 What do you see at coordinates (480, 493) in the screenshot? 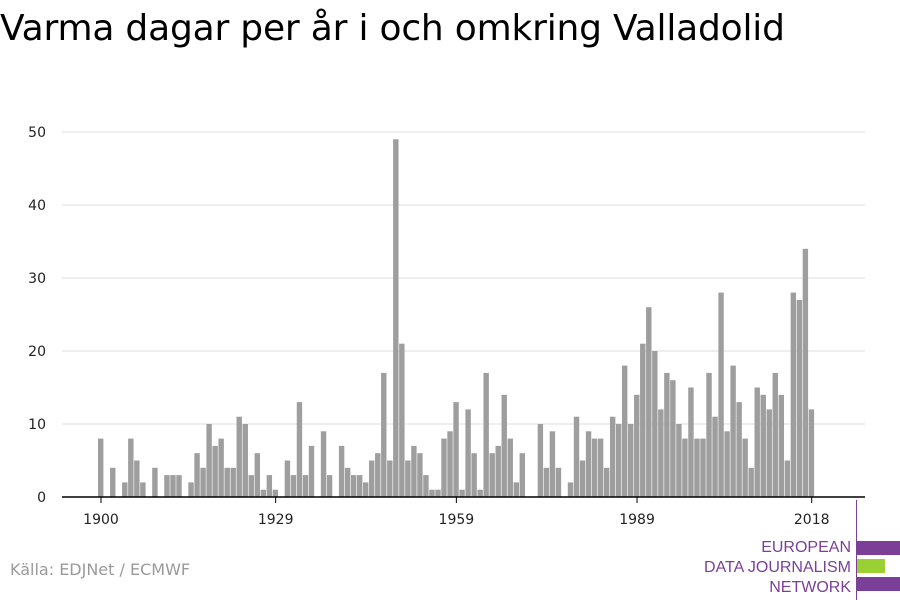
I see `bar-1963` at bounding box center [480, 493].